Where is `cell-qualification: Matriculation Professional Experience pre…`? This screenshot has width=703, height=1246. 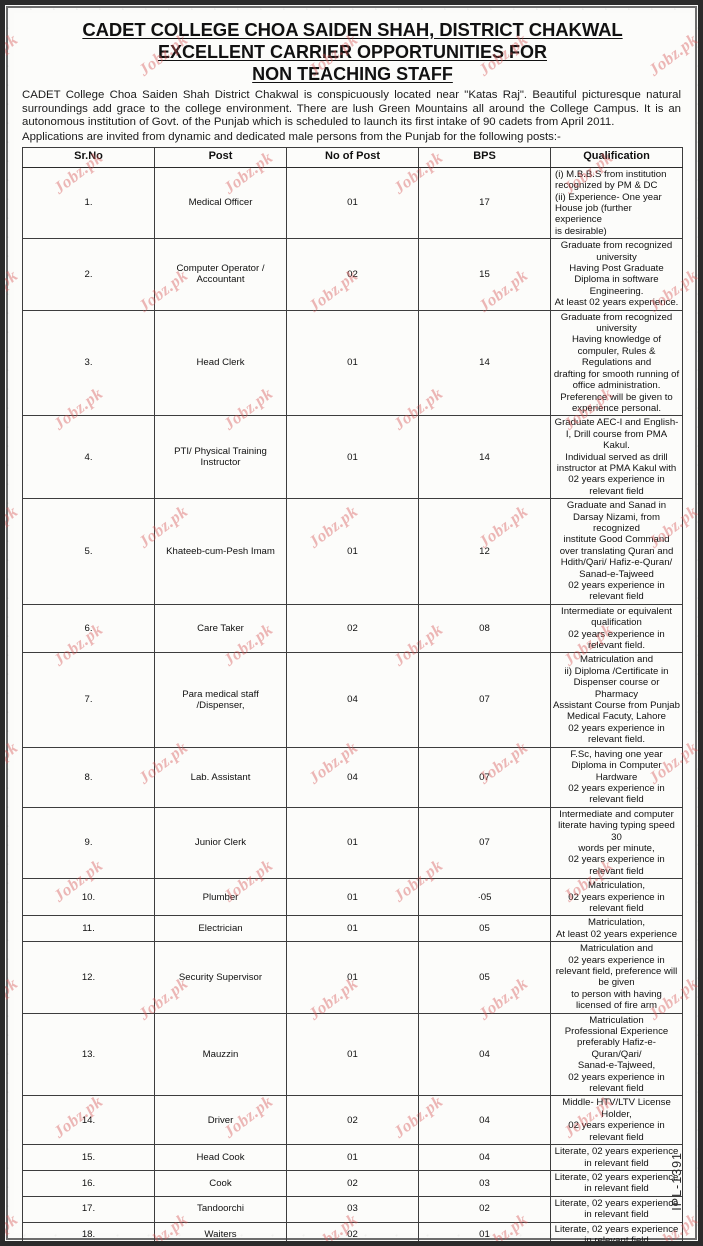
cell-qualification: Matriculation Professional Experience pre… is located at coordinates (616, 1054).